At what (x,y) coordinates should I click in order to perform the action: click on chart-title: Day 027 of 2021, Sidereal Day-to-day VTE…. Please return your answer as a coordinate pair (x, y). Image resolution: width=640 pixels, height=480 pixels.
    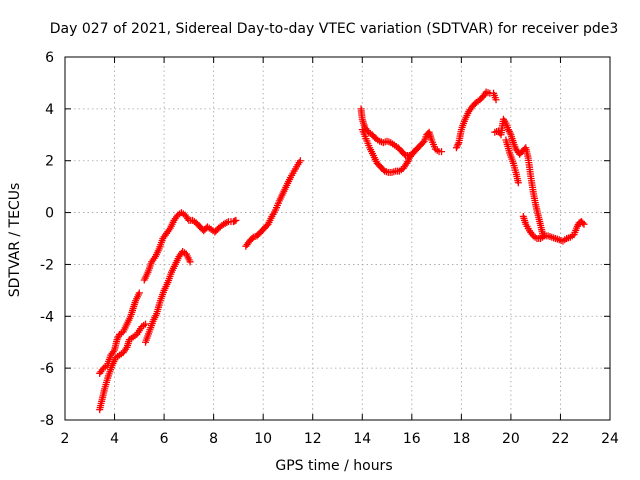
    Looking at the image, I should click on (334, 29).